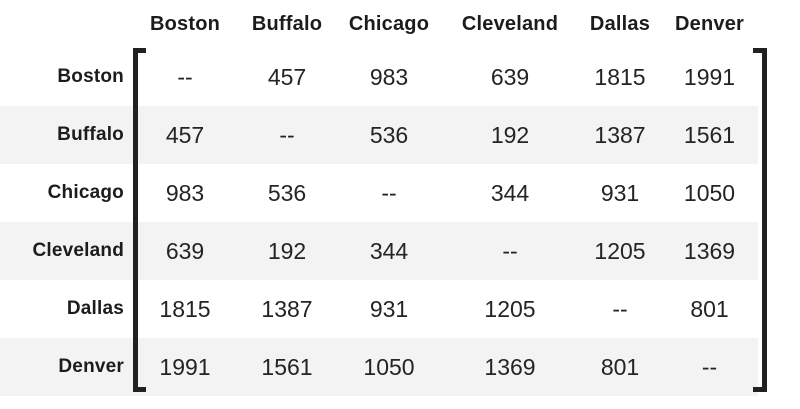 The width and height of the screenshot is (800, 409). Describe the element at coordinates (709, 250) in the screenshot. I see `cell-cleveland-denver: 1369` at that location.